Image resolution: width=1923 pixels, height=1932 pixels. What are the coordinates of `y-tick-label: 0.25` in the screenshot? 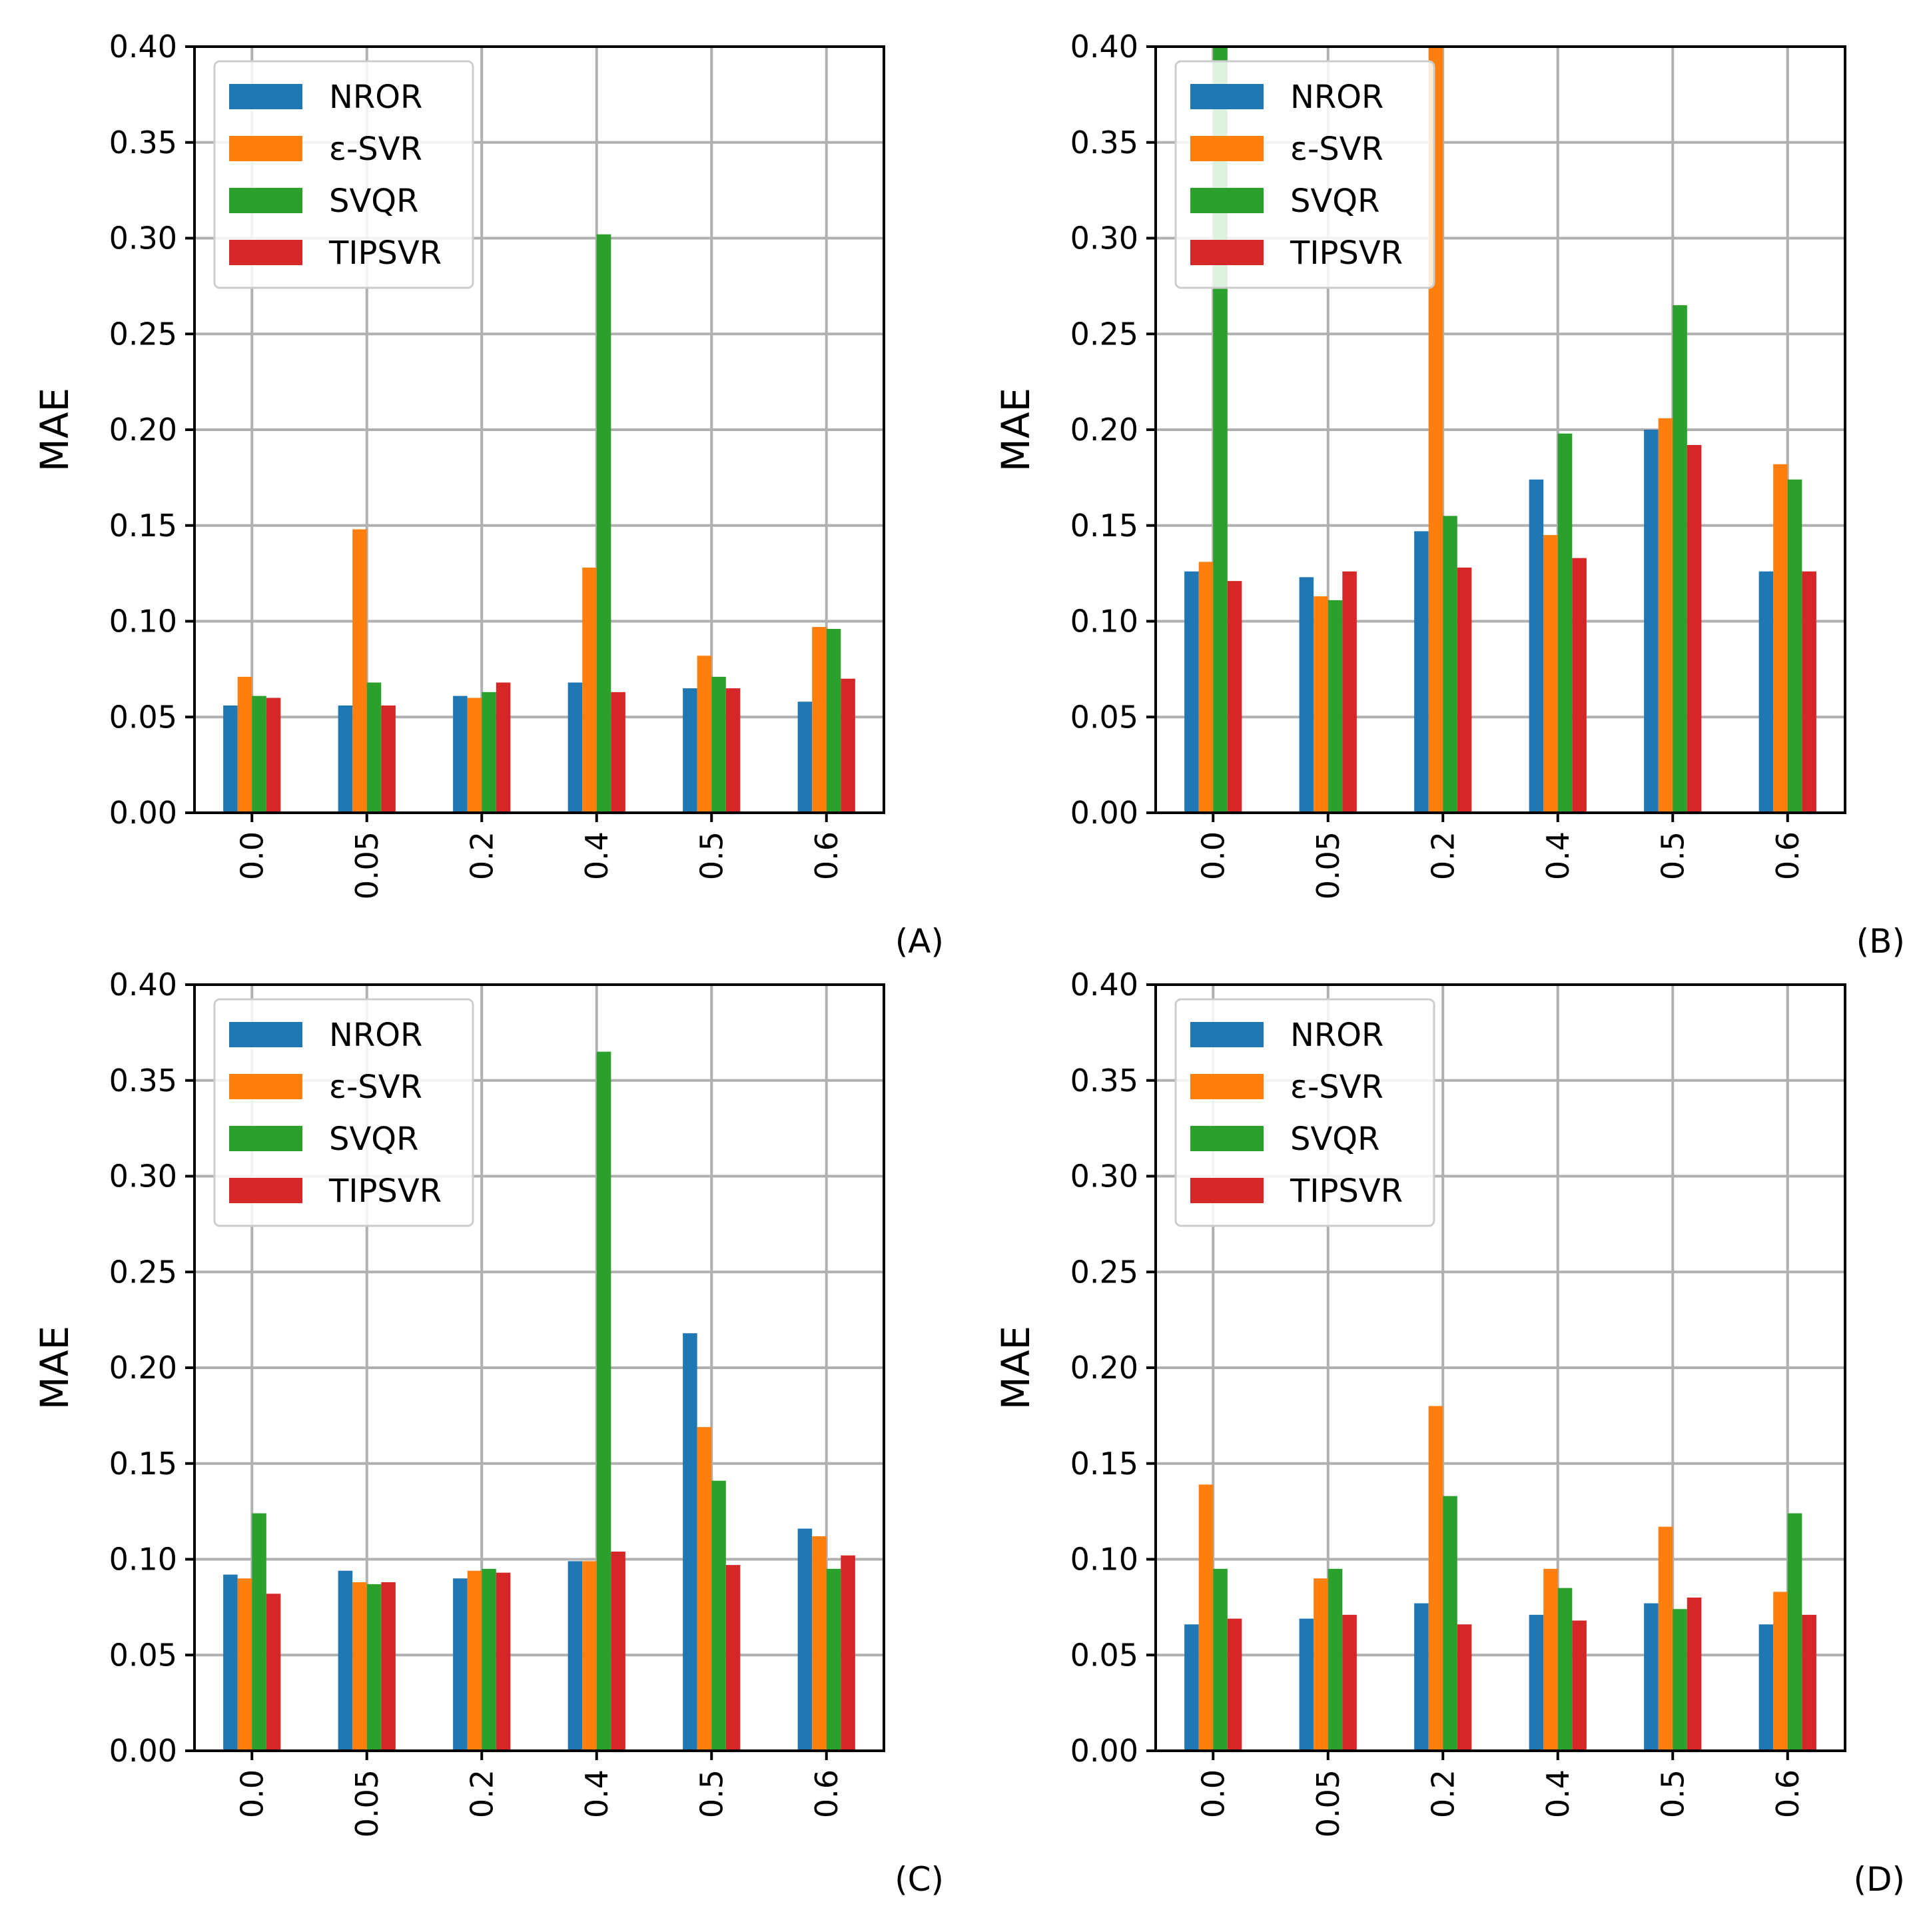 It's located at (143, 334).